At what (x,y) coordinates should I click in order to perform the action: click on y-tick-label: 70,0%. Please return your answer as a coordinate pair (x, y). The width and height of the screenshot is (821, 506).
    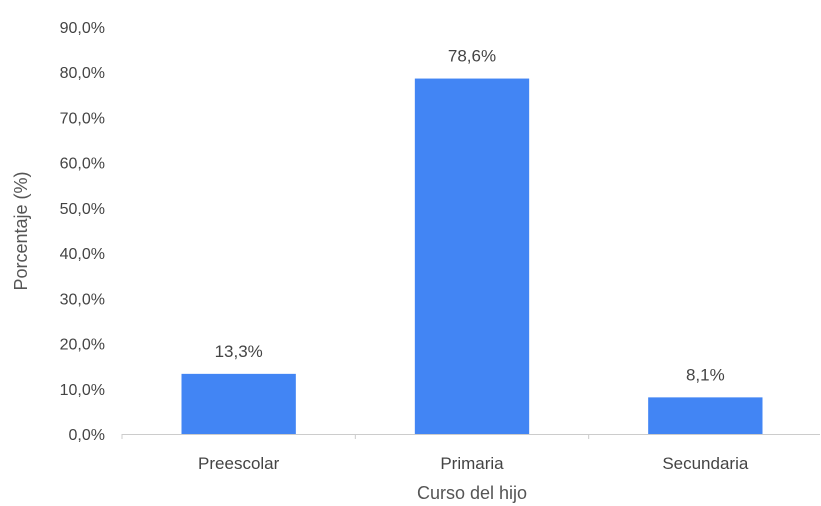
    Looking at the image, I should click on (82, 118).